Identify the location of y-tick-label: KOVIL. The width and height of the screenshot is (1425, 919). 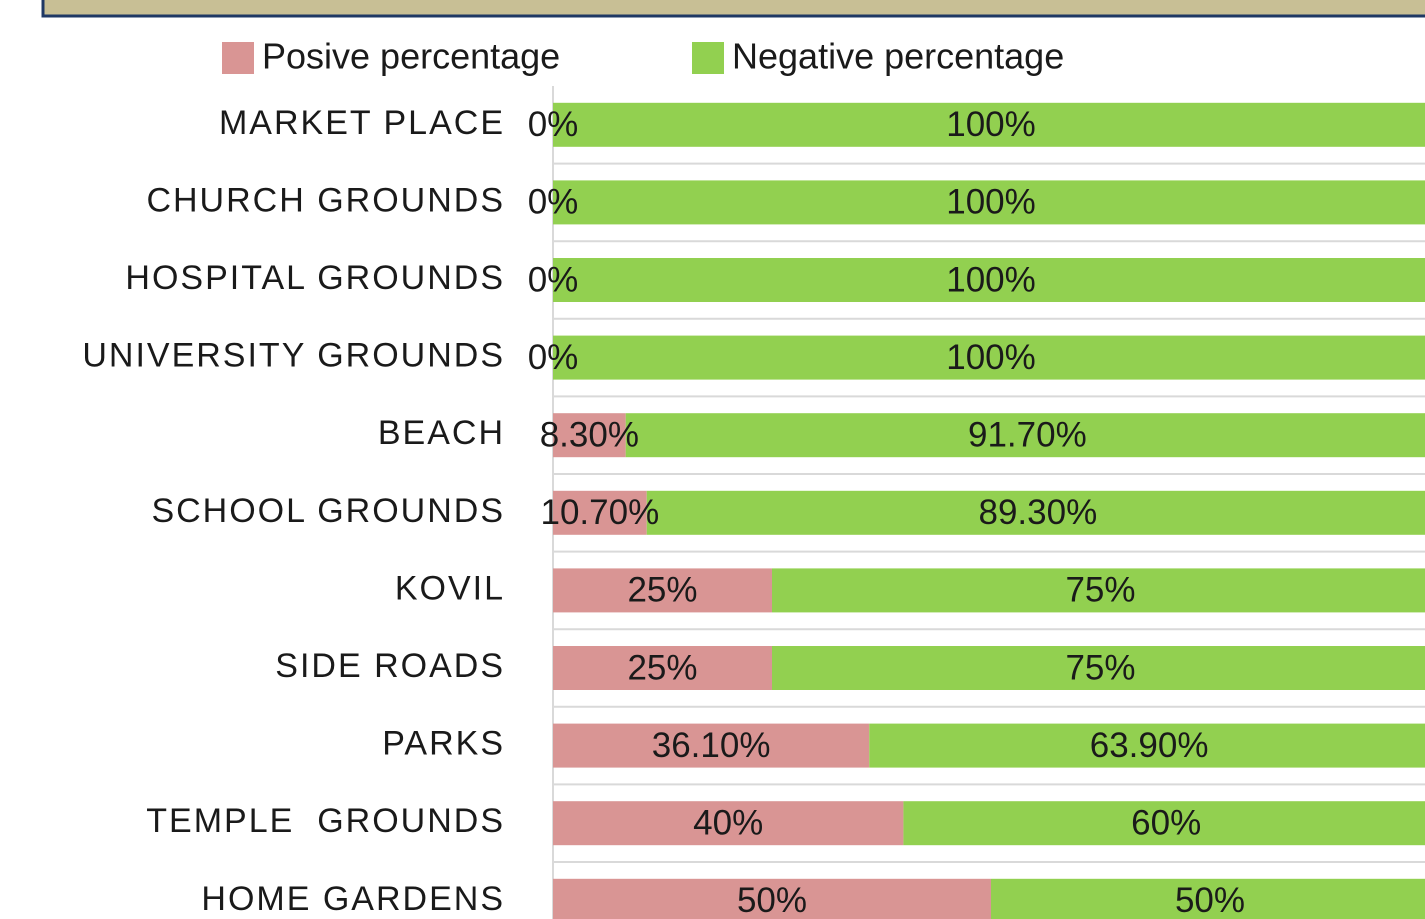
(450, 588).